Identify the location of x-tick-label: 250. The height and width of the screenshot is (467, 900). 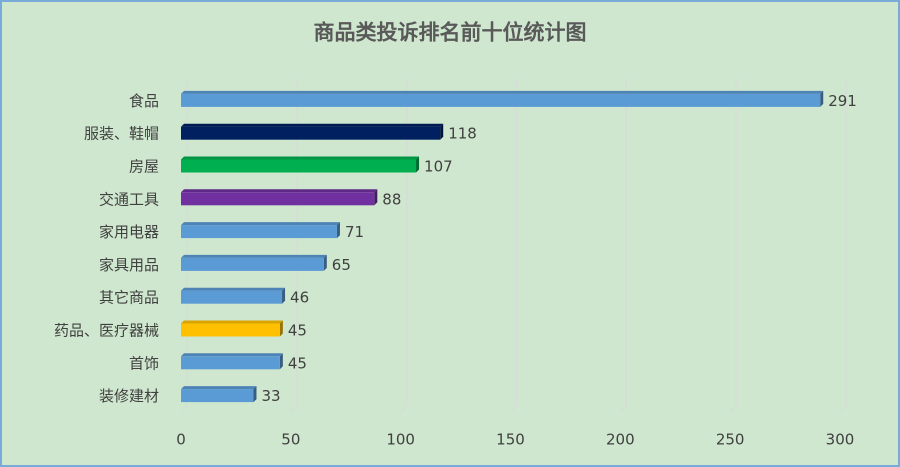
(730, 440).